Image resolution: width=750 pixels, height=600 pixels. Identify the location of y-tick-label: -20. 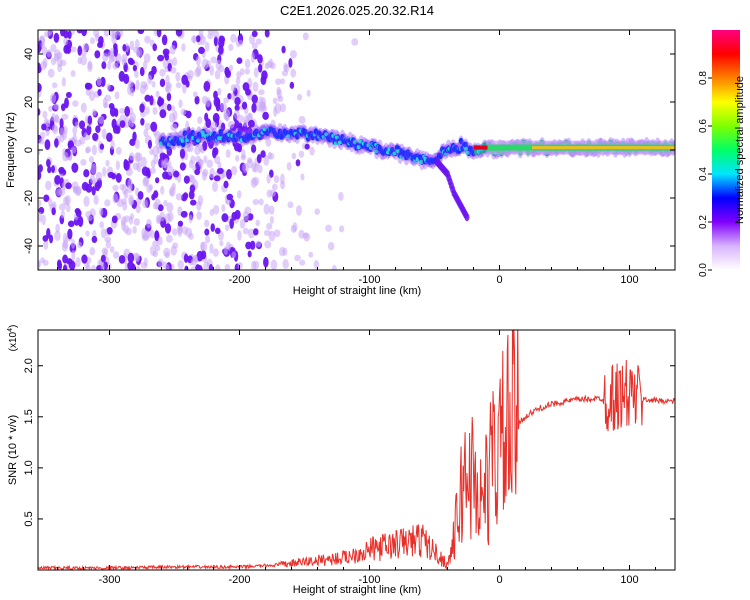
(29, 198).